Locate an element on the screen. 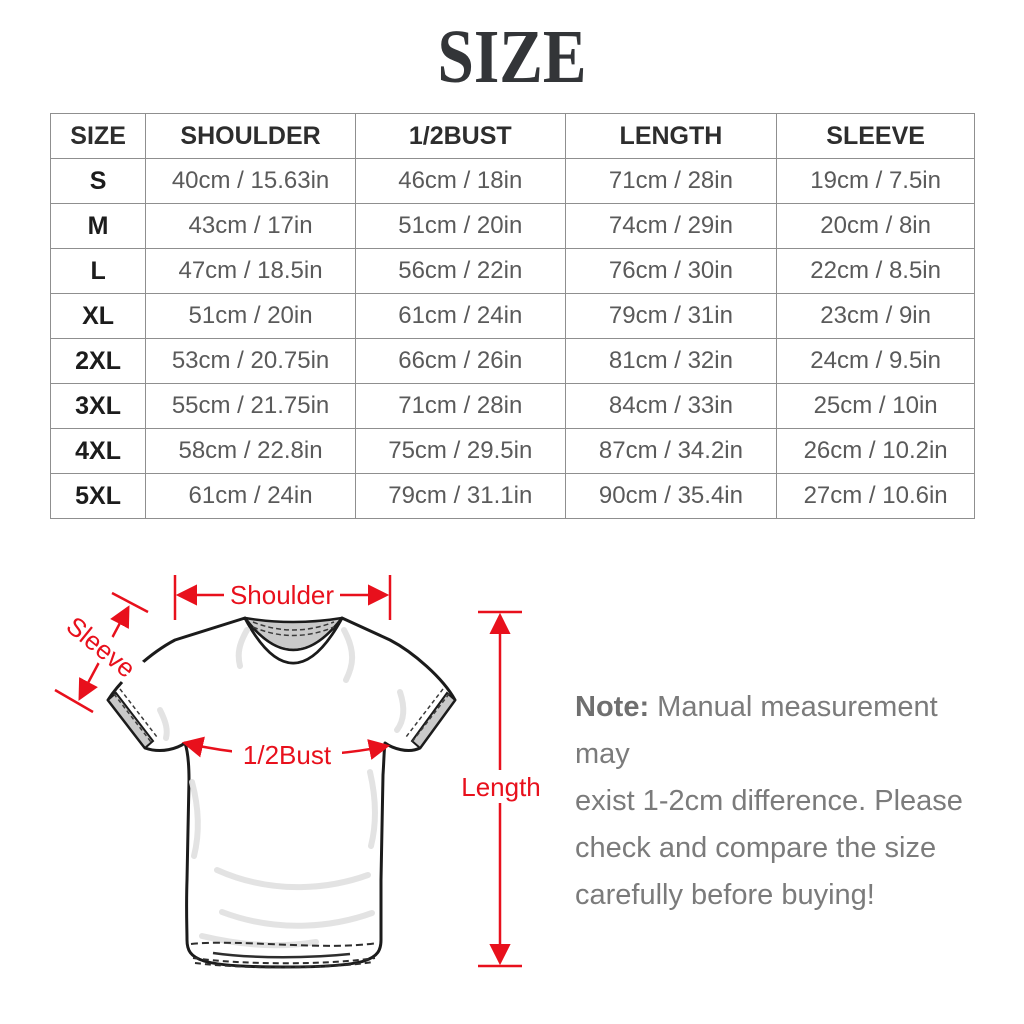 The height and width of the screenshot is (1024, 1024). bust-label: 1/2Bust is located at coordinates (287, 755).